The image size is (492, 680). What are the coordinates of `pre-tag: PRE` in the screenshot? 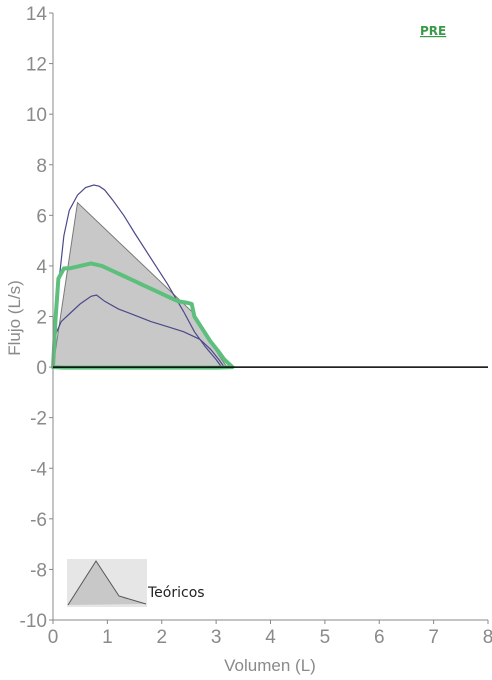 It's located at (433, 31).